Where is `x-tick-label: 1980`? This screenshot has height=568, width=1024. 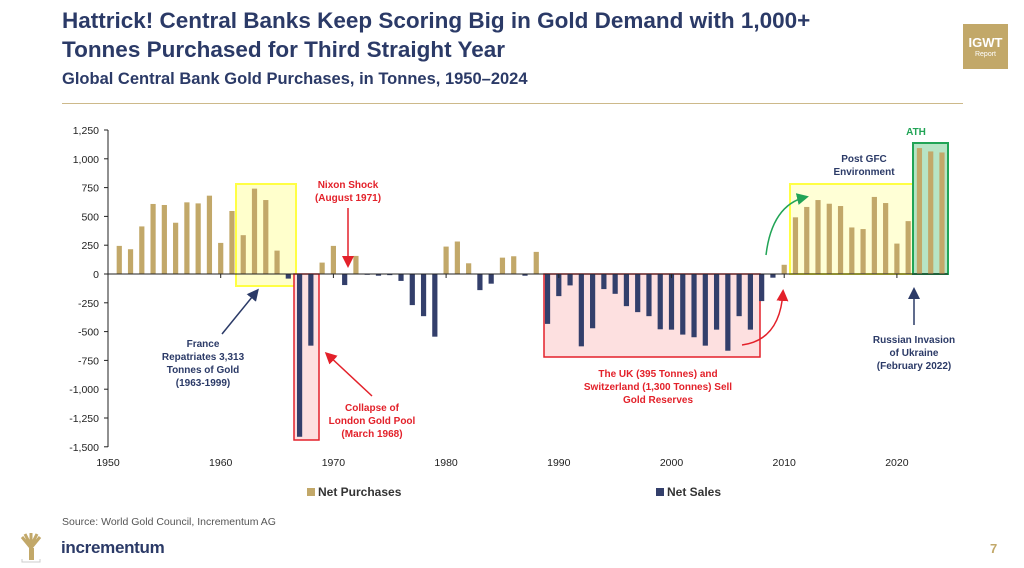
x-tick-label: 1980 is located at coordinates (446, 463).